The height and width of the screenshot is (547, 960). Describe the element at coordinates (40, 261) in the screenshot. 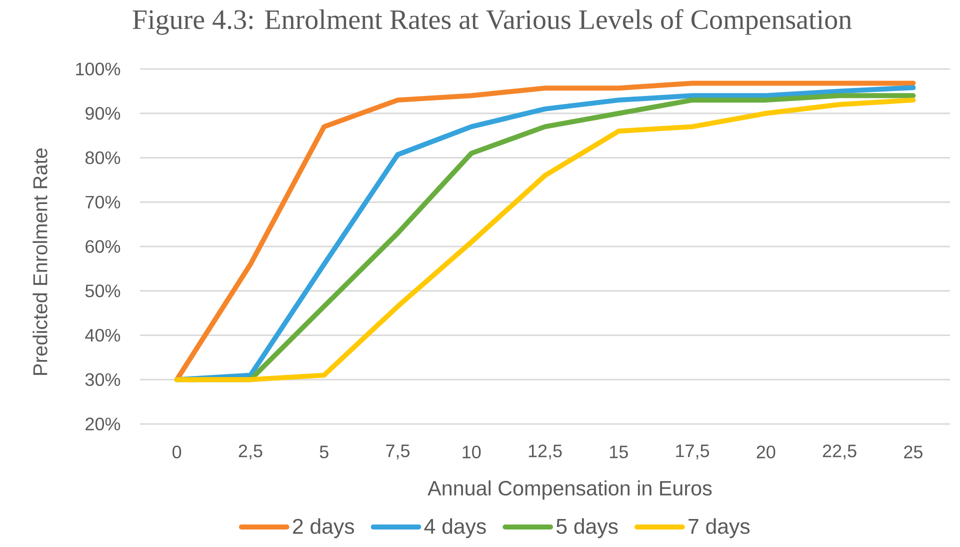

I see `y-axis-title: Predicted Enrolment Rate` at that location.